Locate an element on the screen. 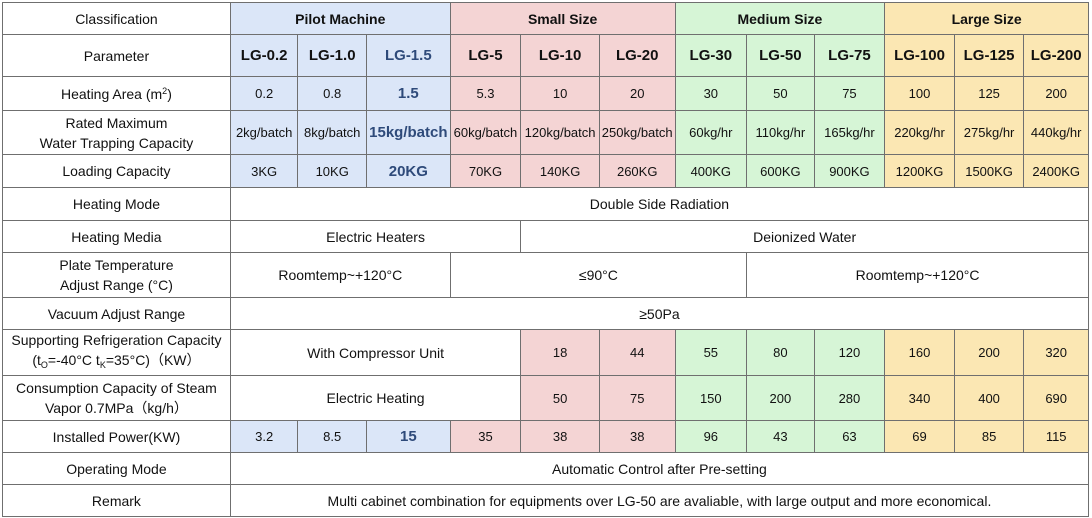  table-cell: 280 is located at coordinates (849, 398).